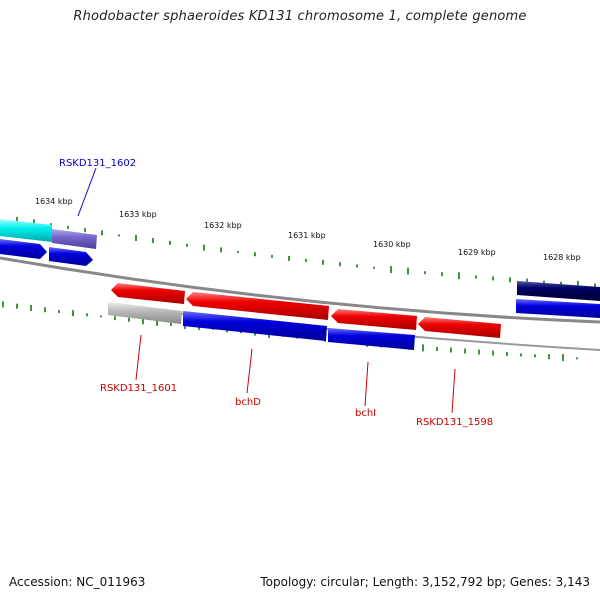  I want to click on tick-label: 1634 kbp, so click(54, 201).